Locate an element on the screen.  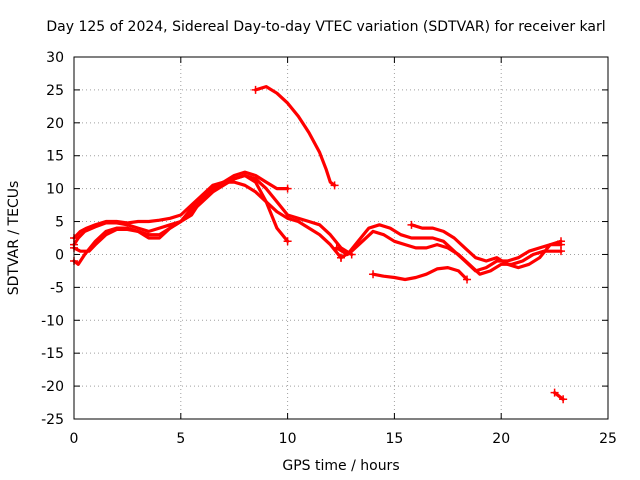
y-tick-label: 20 is located at coordinates (55, 124).